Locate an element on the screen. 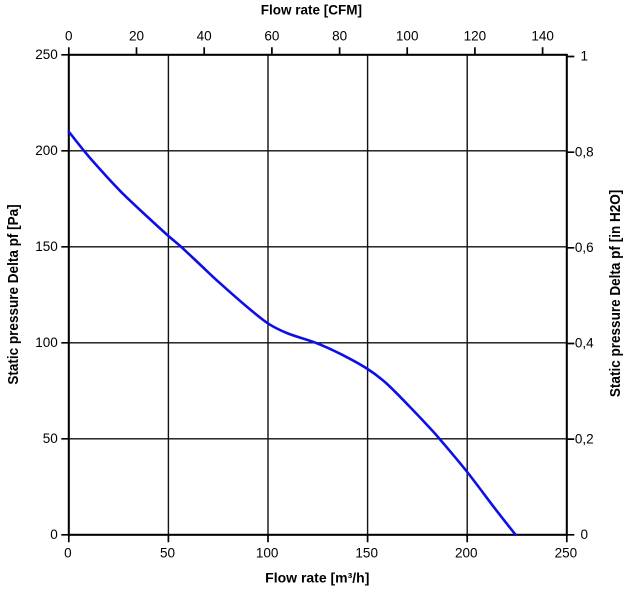 The height and width of the screenshot is (597, 629). svg-text: Static pressure Delta pf [Pa] is located at coordinates (13, 294).